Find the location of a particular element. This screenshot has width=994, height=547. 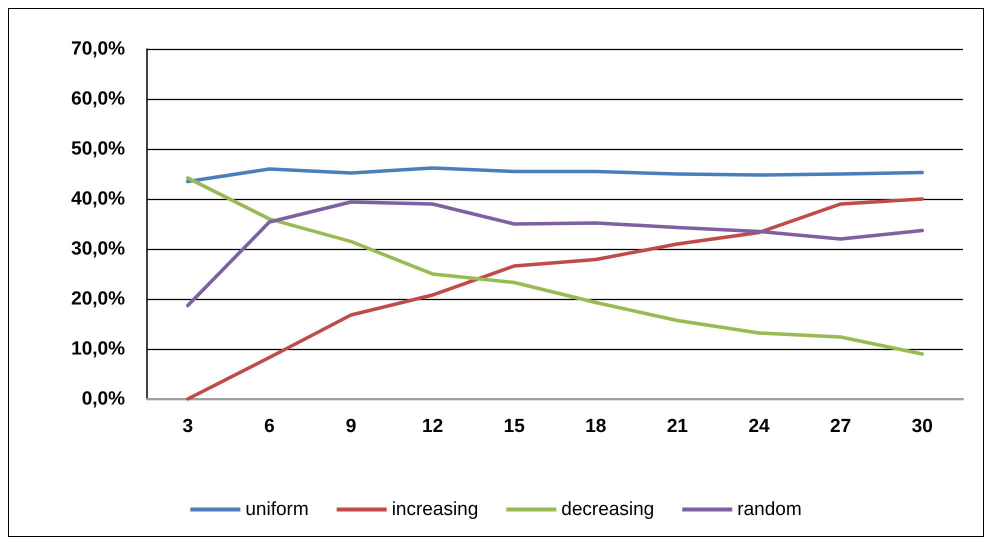

x-tick-label: 3 is located at coordinates (188, 426).